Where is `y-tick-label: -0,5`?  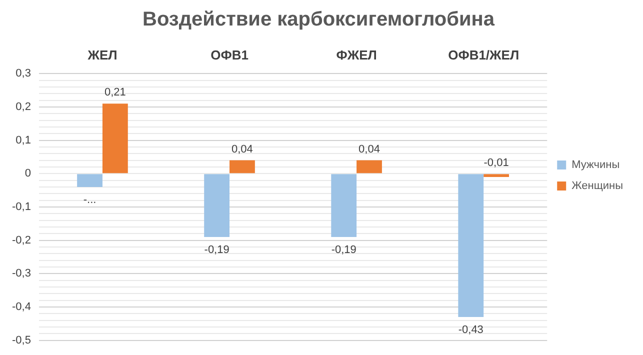
y-tick-label: -0,5 is located at coordinates (21, 340).